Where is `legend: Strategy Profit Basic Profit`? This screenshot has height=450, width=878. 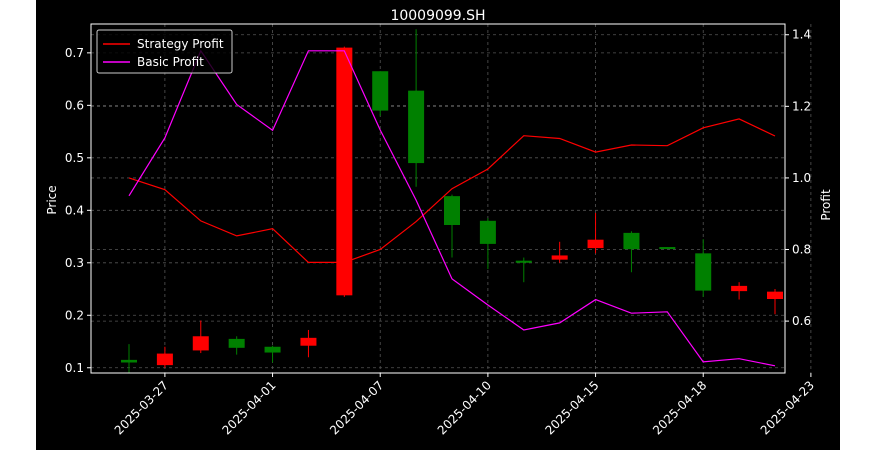
legend: Strategy Profit Basic Profit is located at coordinates (164, 51).